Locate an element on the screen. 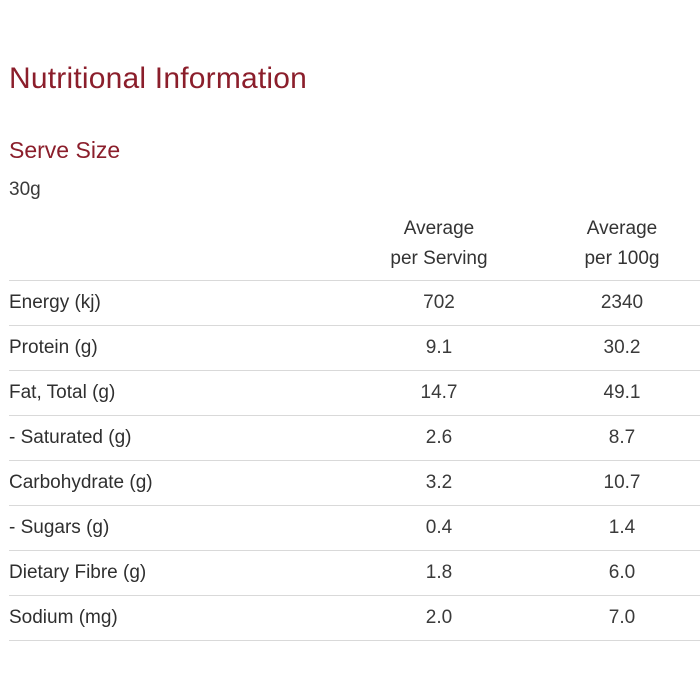 The height and width of the screenshot is (700, 700). per-100g-value: 2340 is located at coordinates (622, 302).